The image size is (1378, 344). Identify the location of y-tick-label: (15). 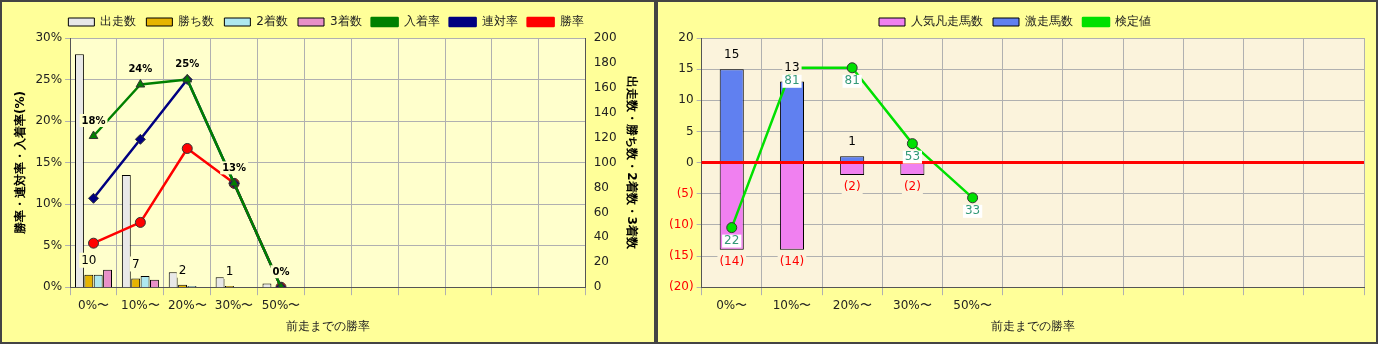
(681, 255).